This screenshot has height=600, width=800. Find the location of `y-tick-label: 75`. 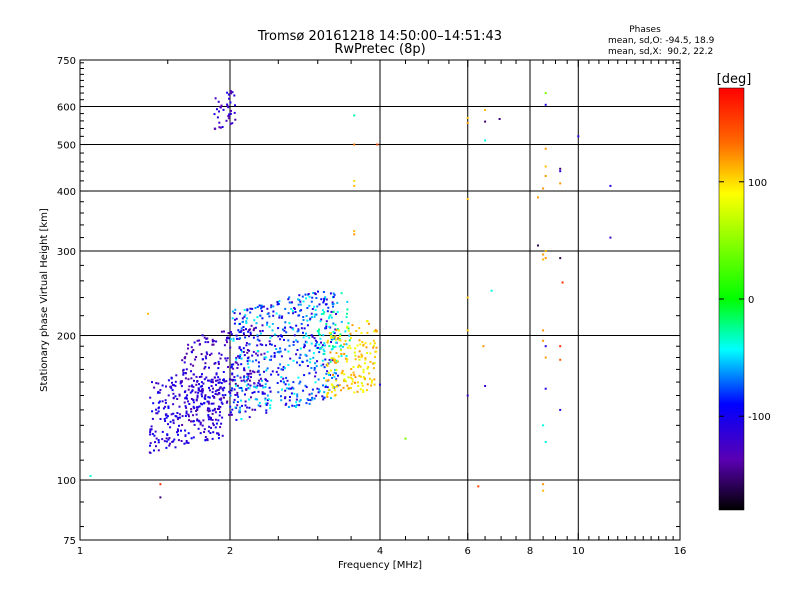

y-tick-label: 75 is located at coordinates (69, 541).